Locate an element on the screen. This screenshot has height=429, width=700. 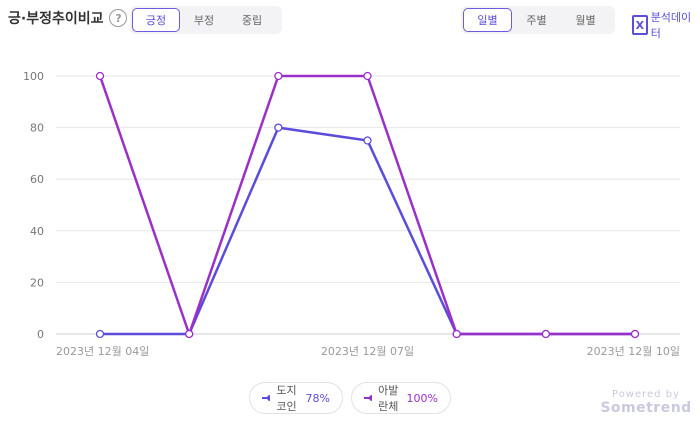
powered-by-branding: Powered by Sometrend is located at coordinates (646, 402).